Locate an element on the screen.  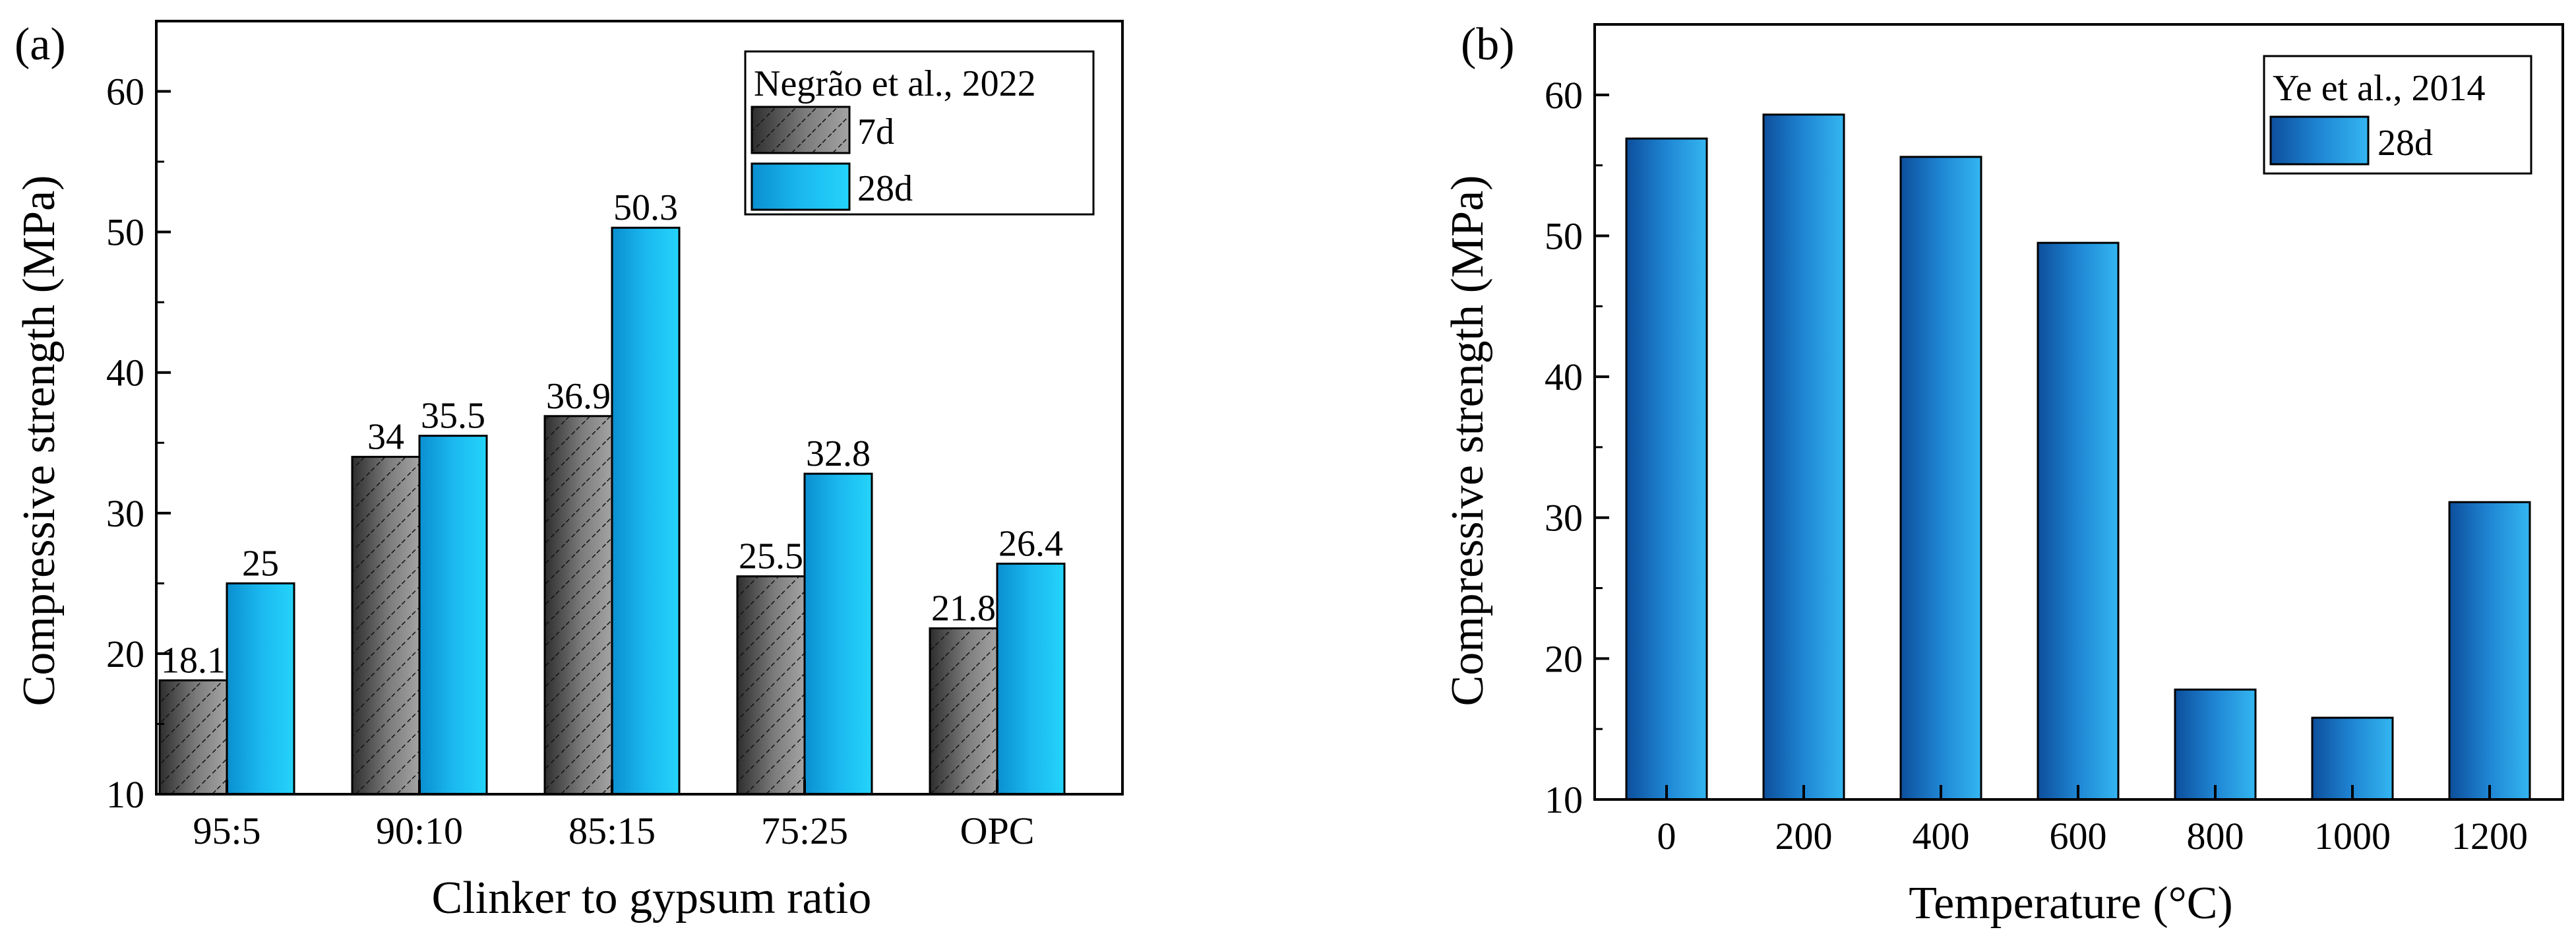
panel-b-legend-label-28d: 28d is located at coordinates (2405, 143).